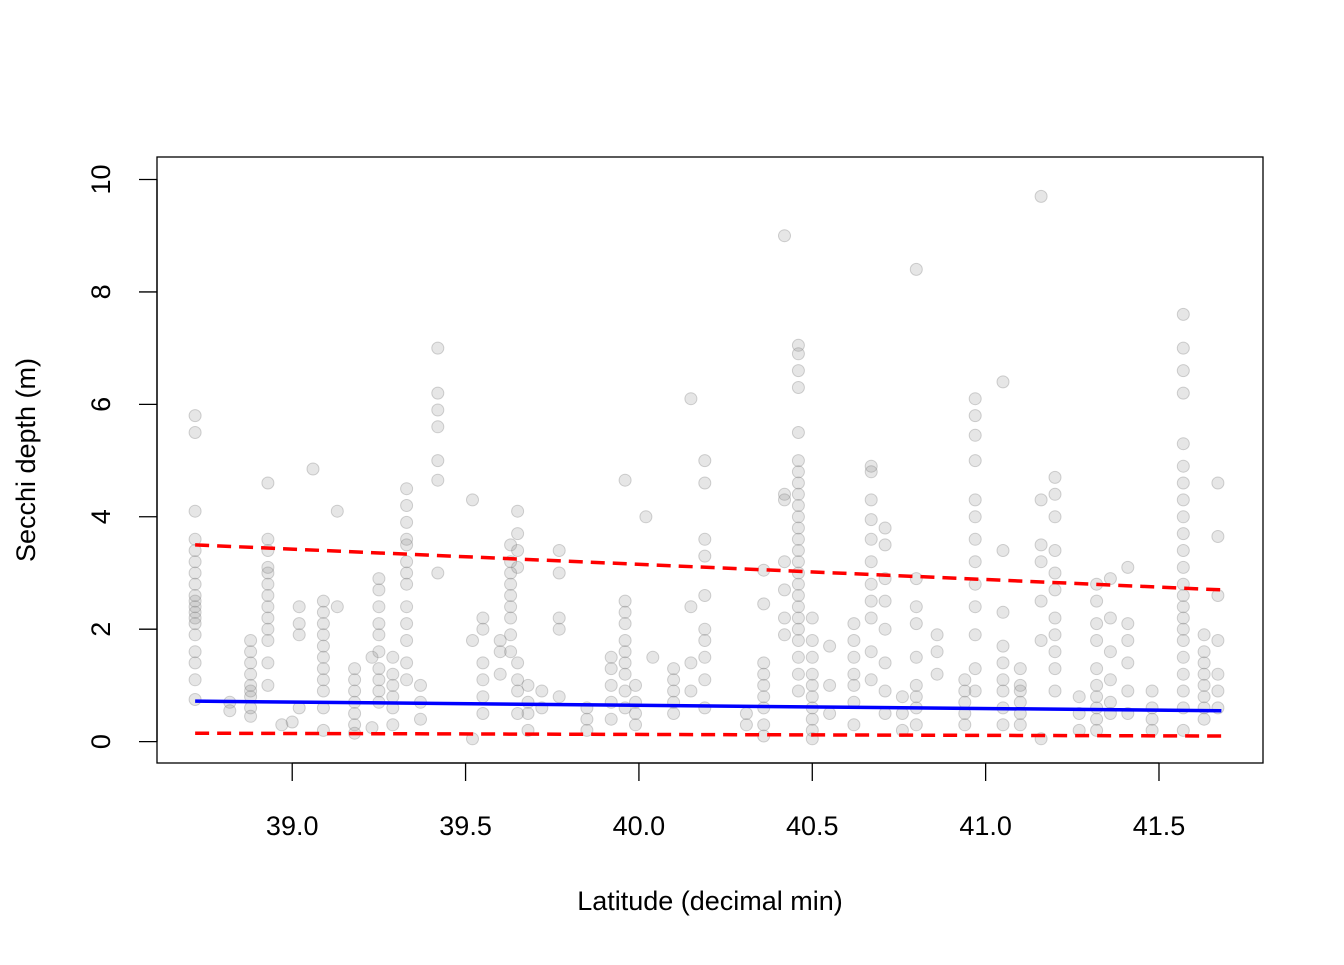 This screenshot has width=1344, height=965. What do you see at coordinates (101, 291) in the screenshot?
I see `y-tick-label: 8` at bounding box center [101, 291].